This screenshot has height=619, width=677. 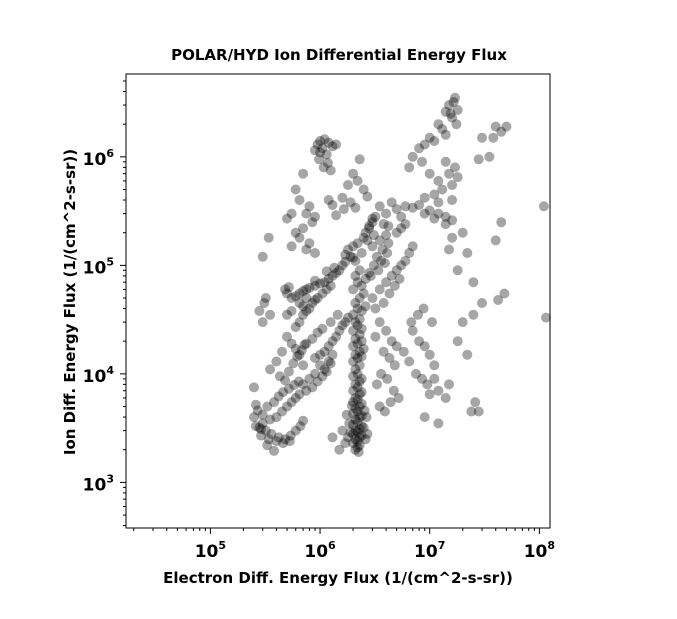 I want to click on y-tick-label: 103, so click(x=98, y=483).